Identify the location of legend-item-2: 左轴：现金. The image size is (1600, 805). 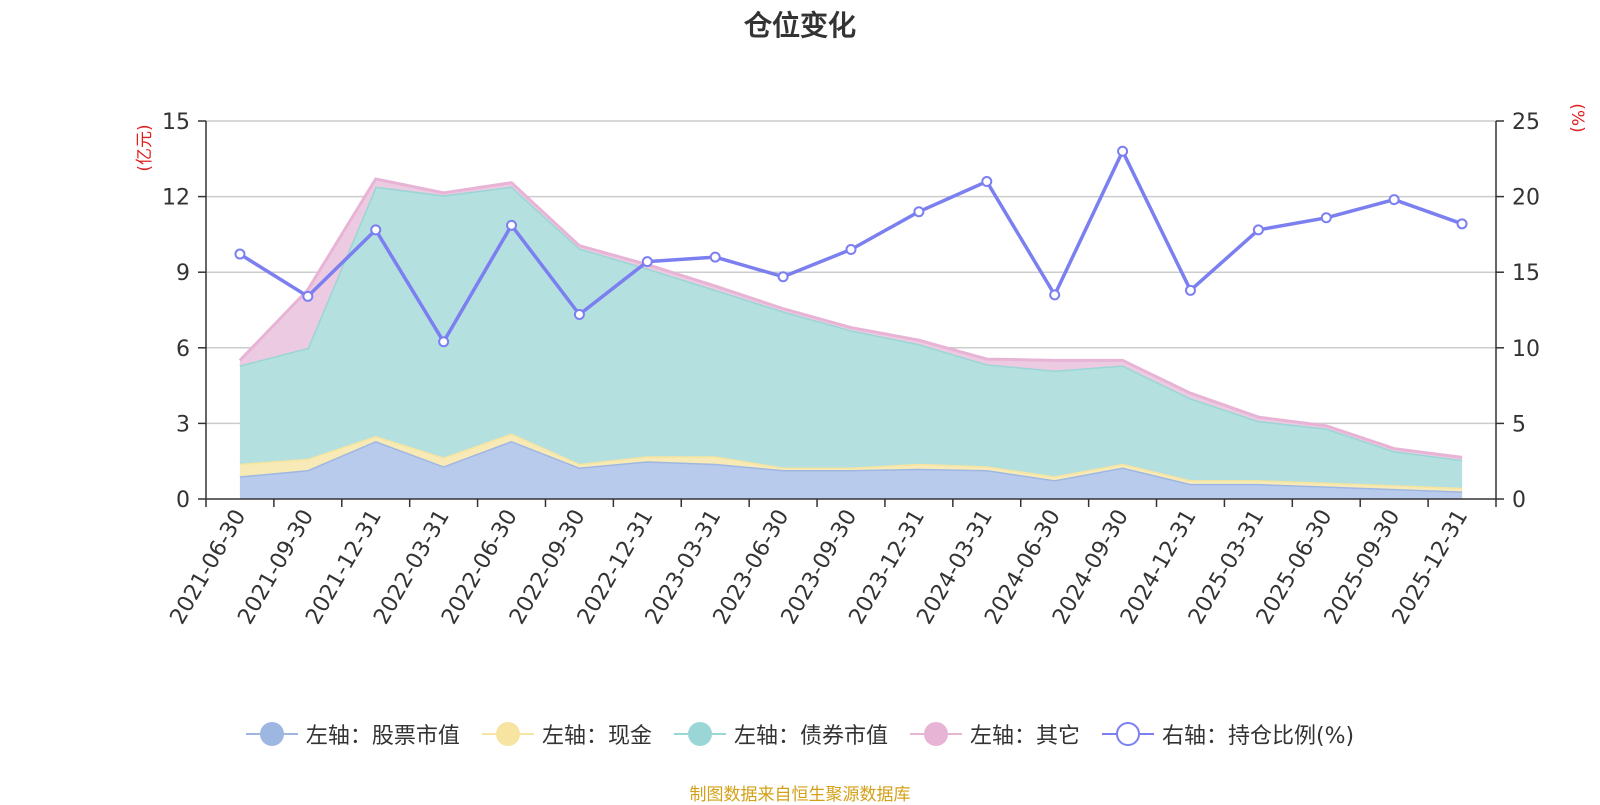
(566, 734).